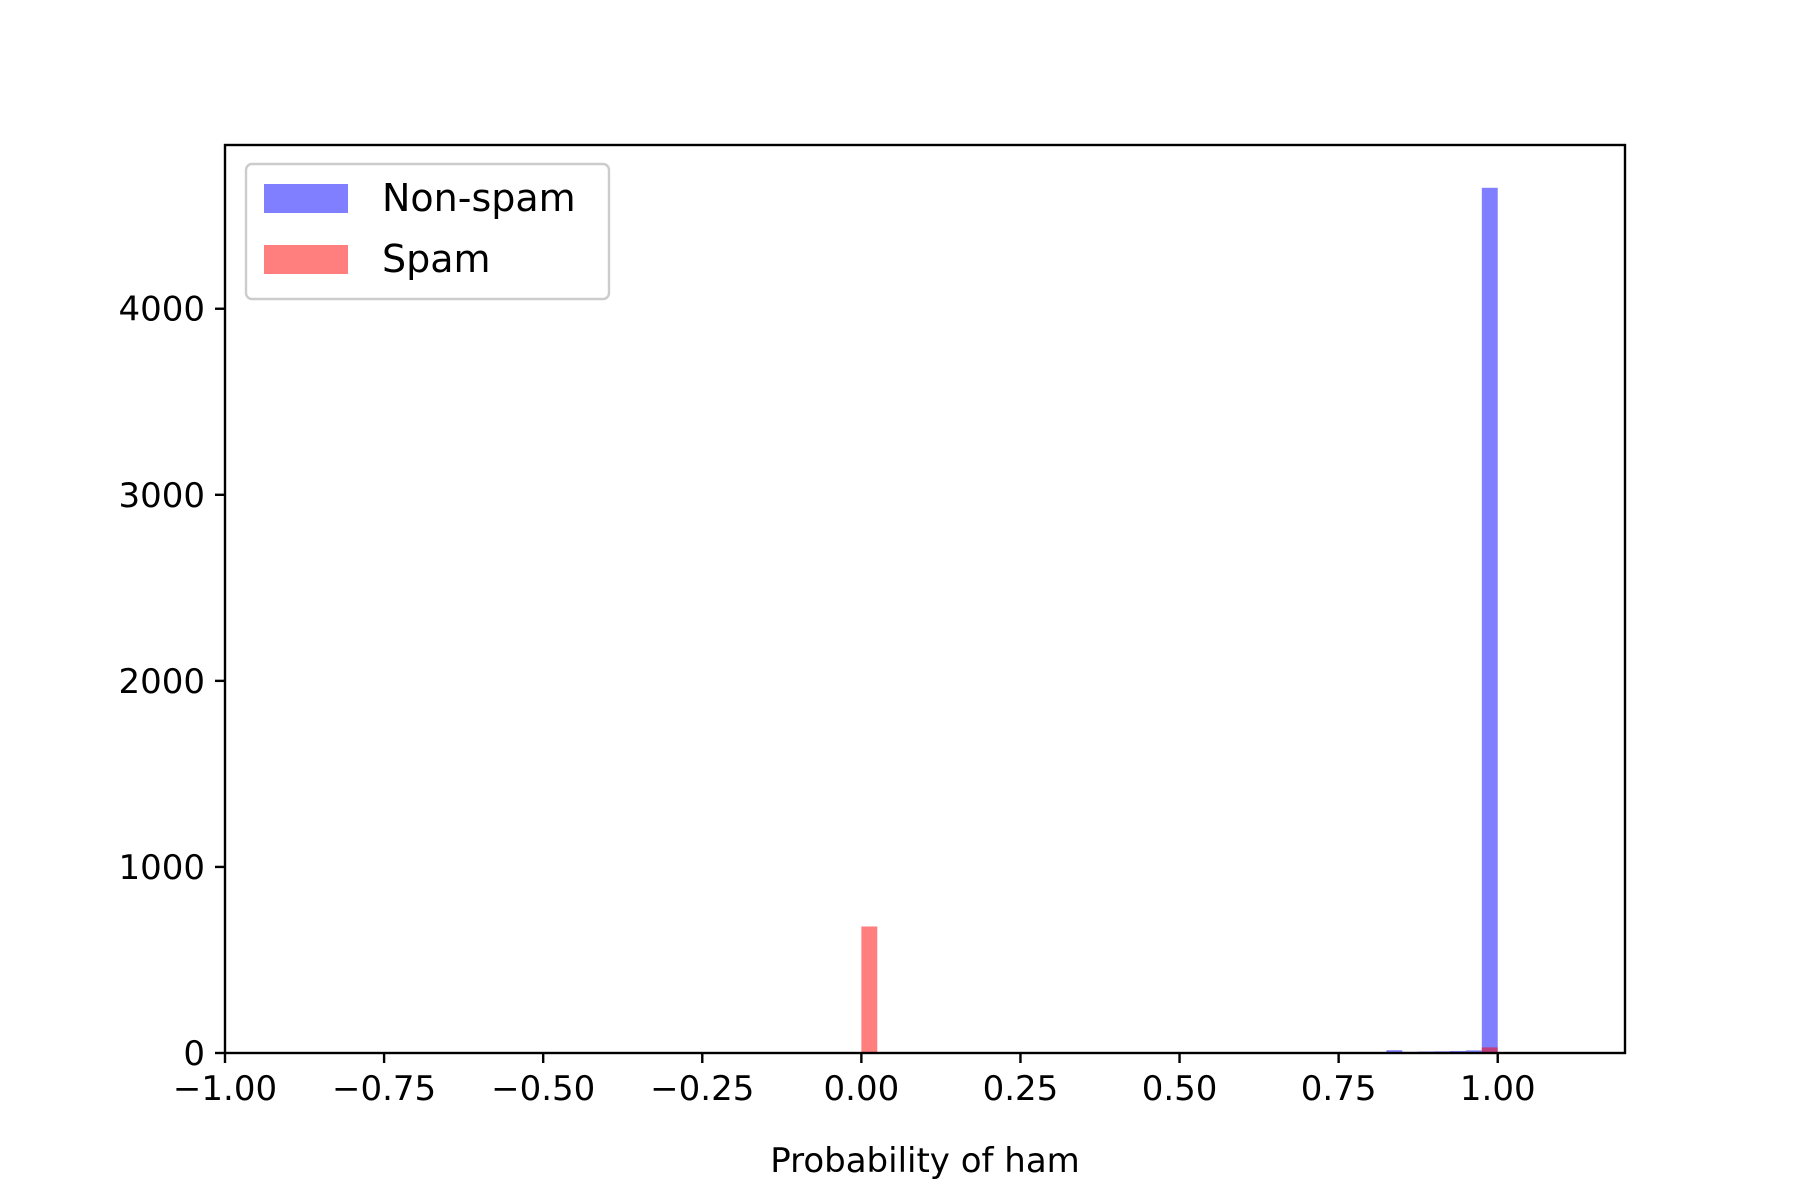  I want to click on x-axis: −1.00 −0.75 −0.50 −0.25 0.00 0.25 0.50 0.75 1.00, so click(854, 1081).